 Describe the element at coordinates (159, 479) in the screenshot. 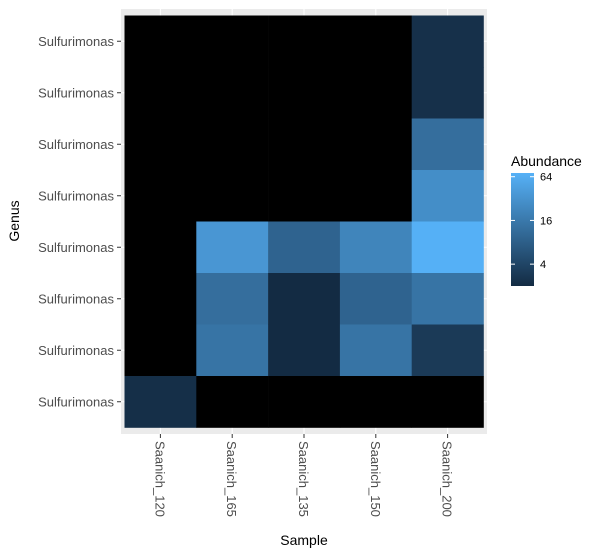

I see `x-tick-label: Saanich_120` at that location.